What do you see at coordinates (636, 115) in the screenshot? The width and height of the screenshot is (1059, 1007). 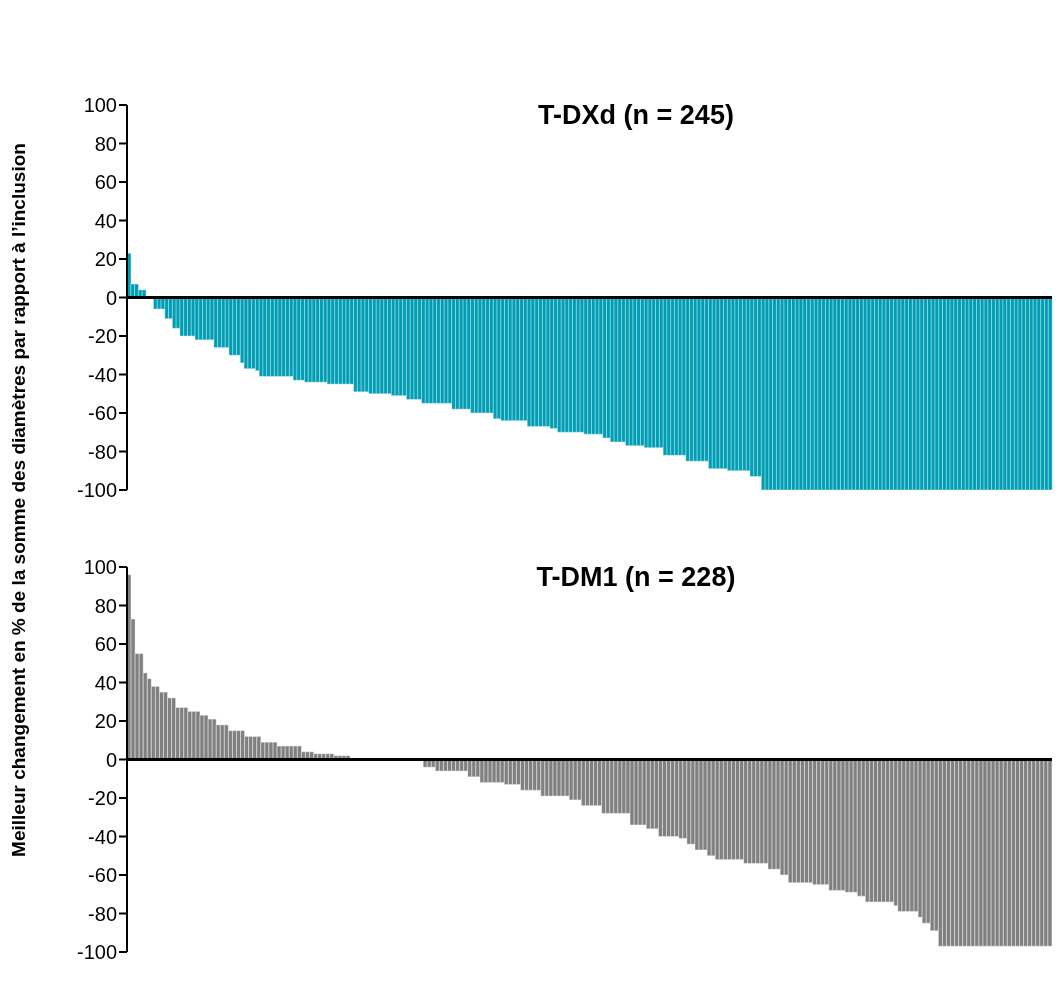 I see `chart-title: T-DXd (n = 245)` at bounding box center [636, 115].